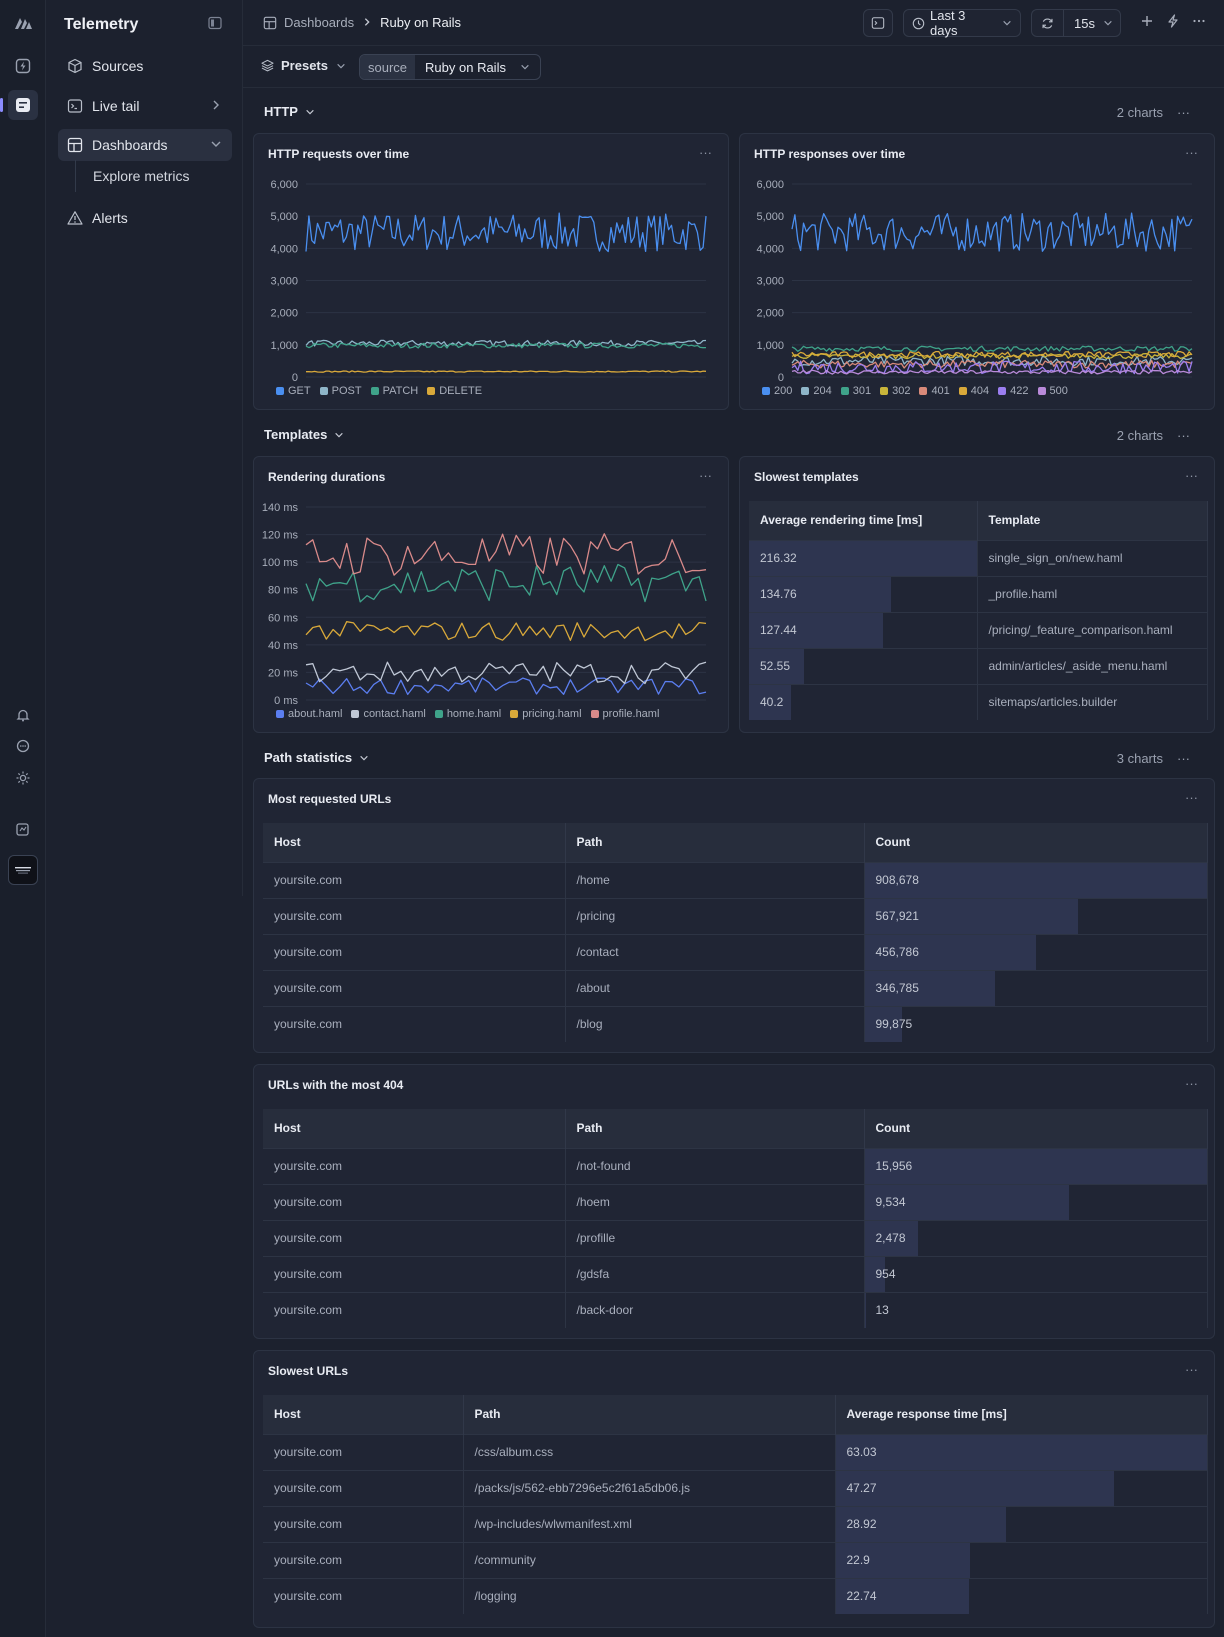  I want to click on table-row: 134.76 _profile.haml, so click(978, 593).